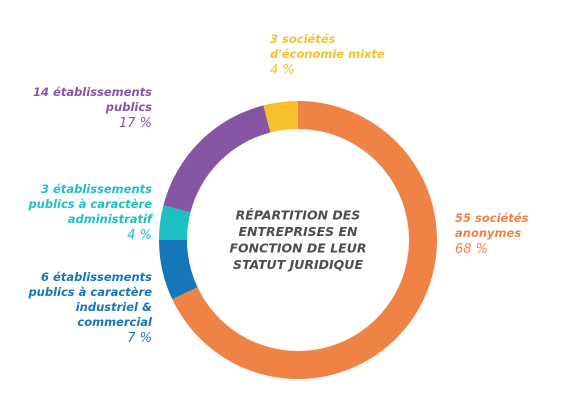 This screenshot has width=565, height=408. Describe the element at coordinates (471, 249) in the screenshot. I see `slice-label-percent: 68 %` at that location.